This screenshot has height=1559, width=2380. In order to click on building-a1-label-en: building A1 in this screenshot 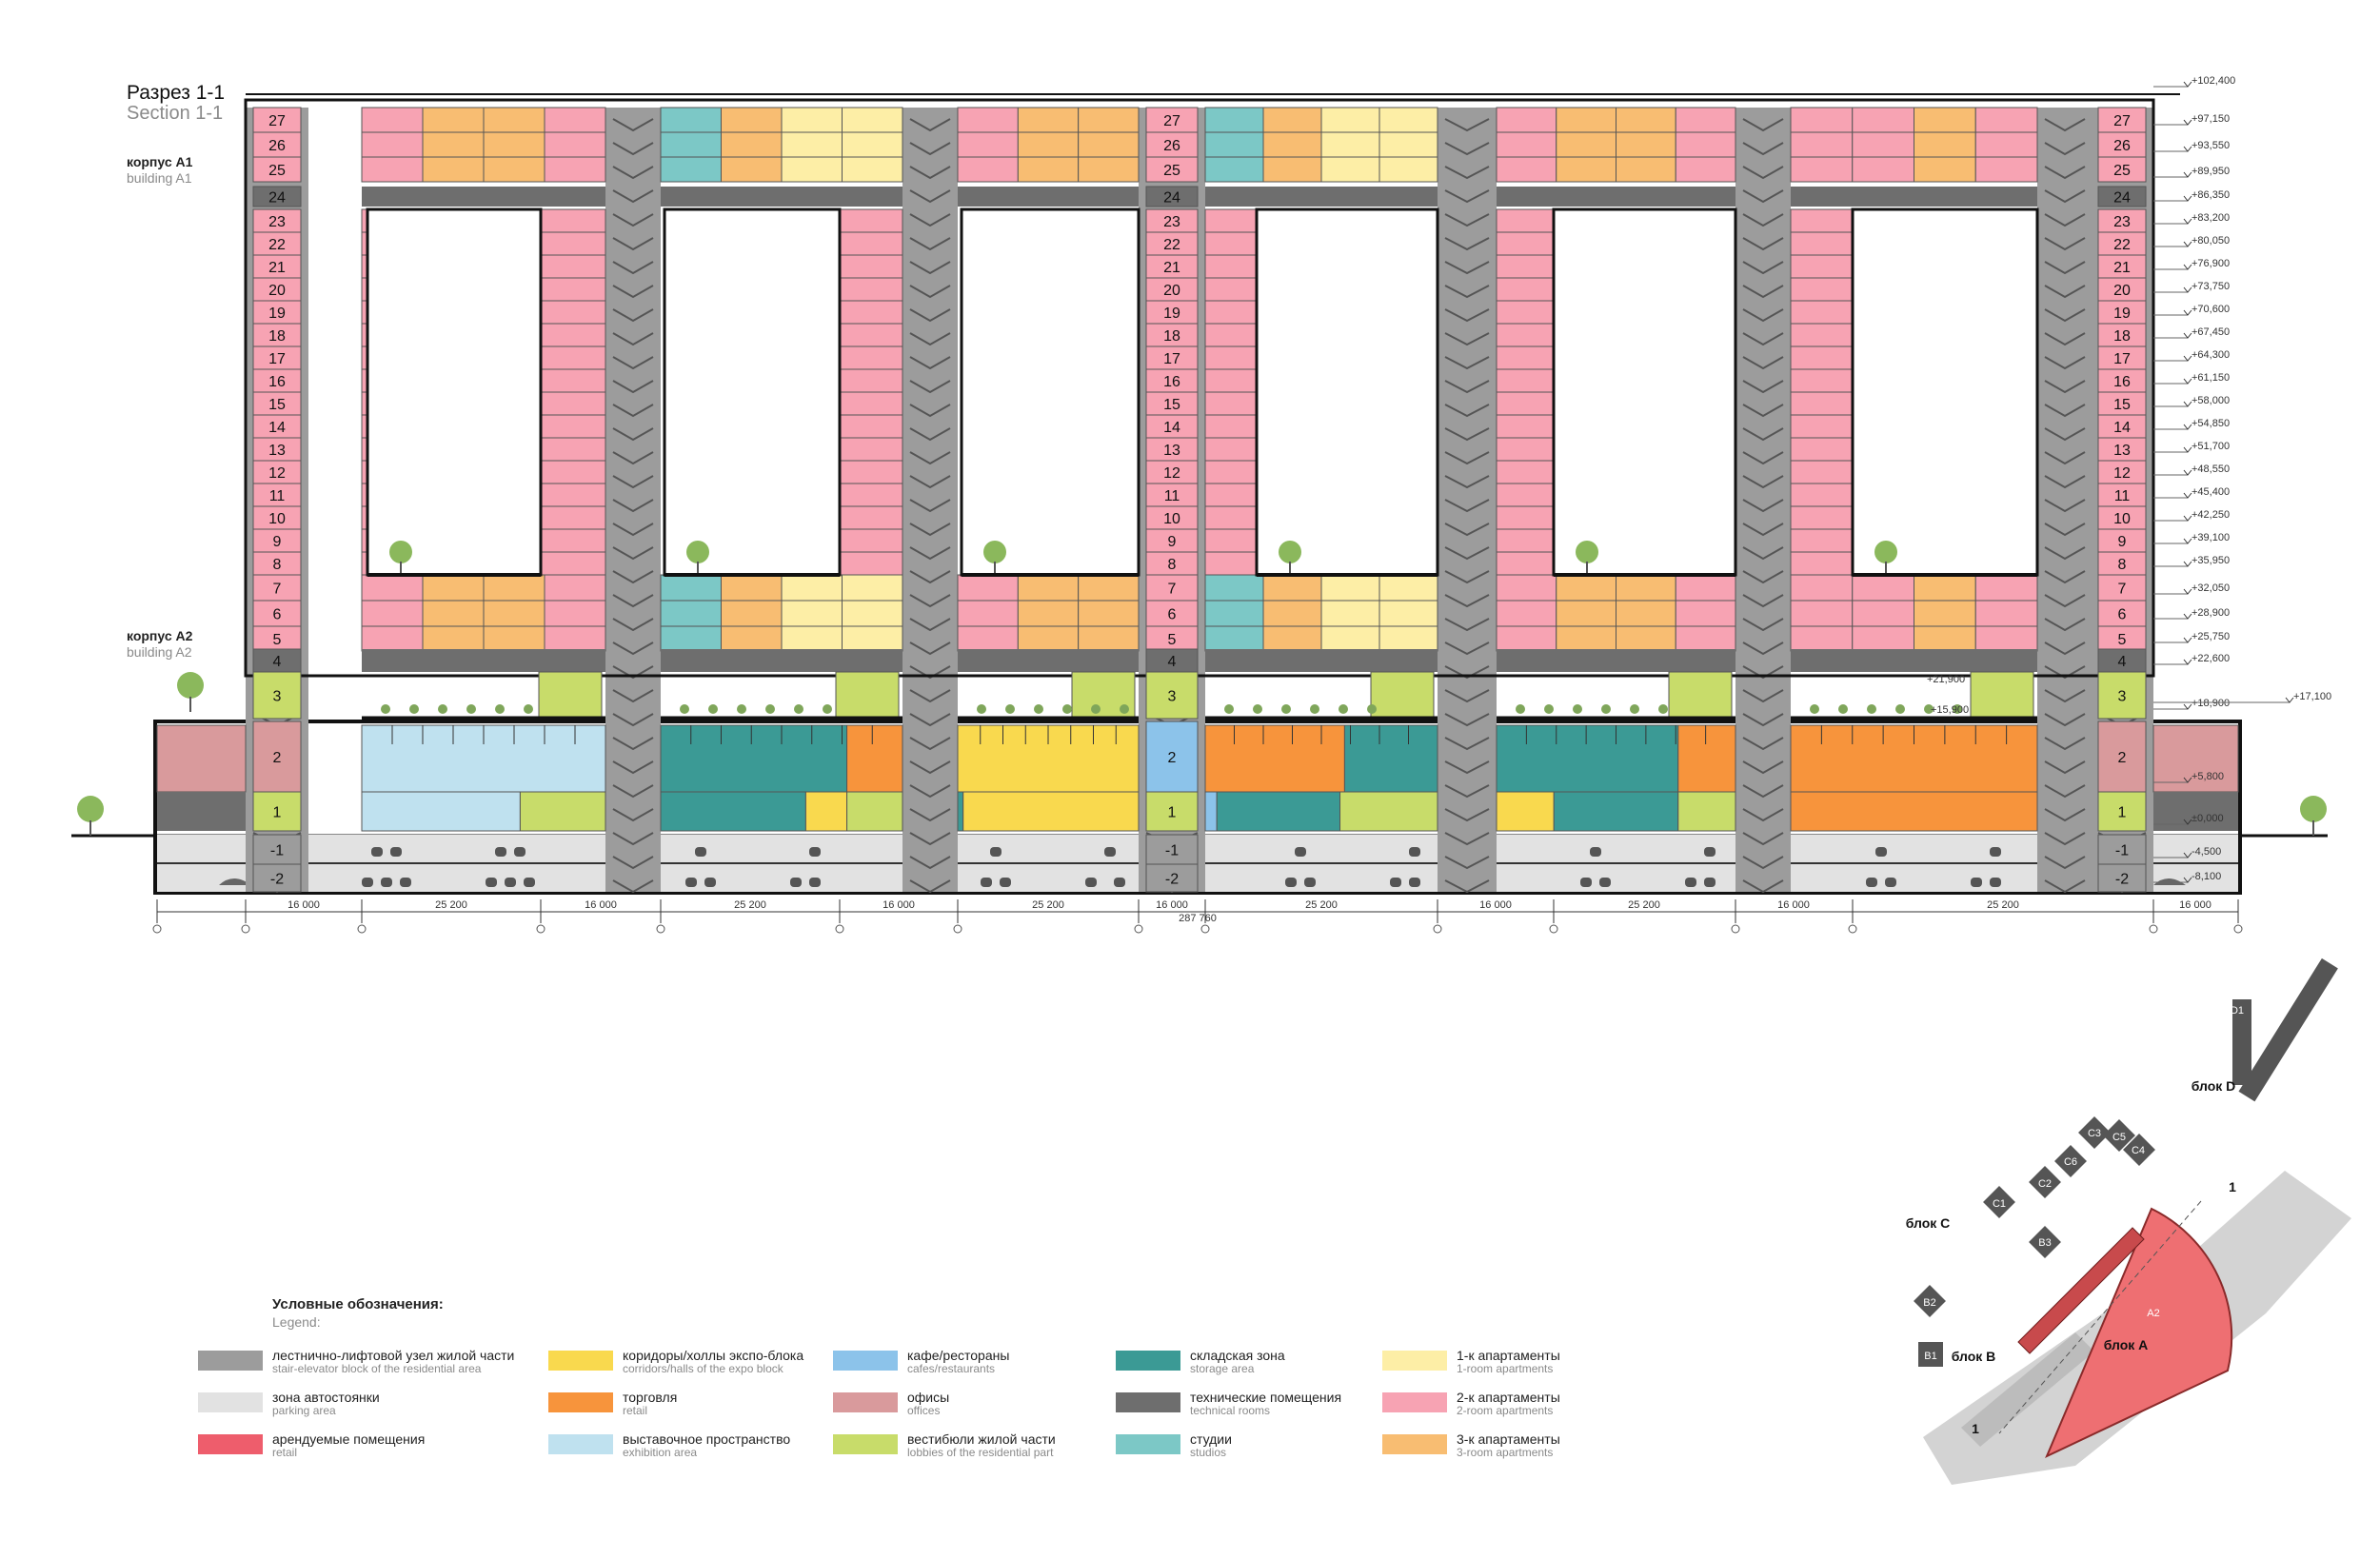, I will do `click(159, 178)`.